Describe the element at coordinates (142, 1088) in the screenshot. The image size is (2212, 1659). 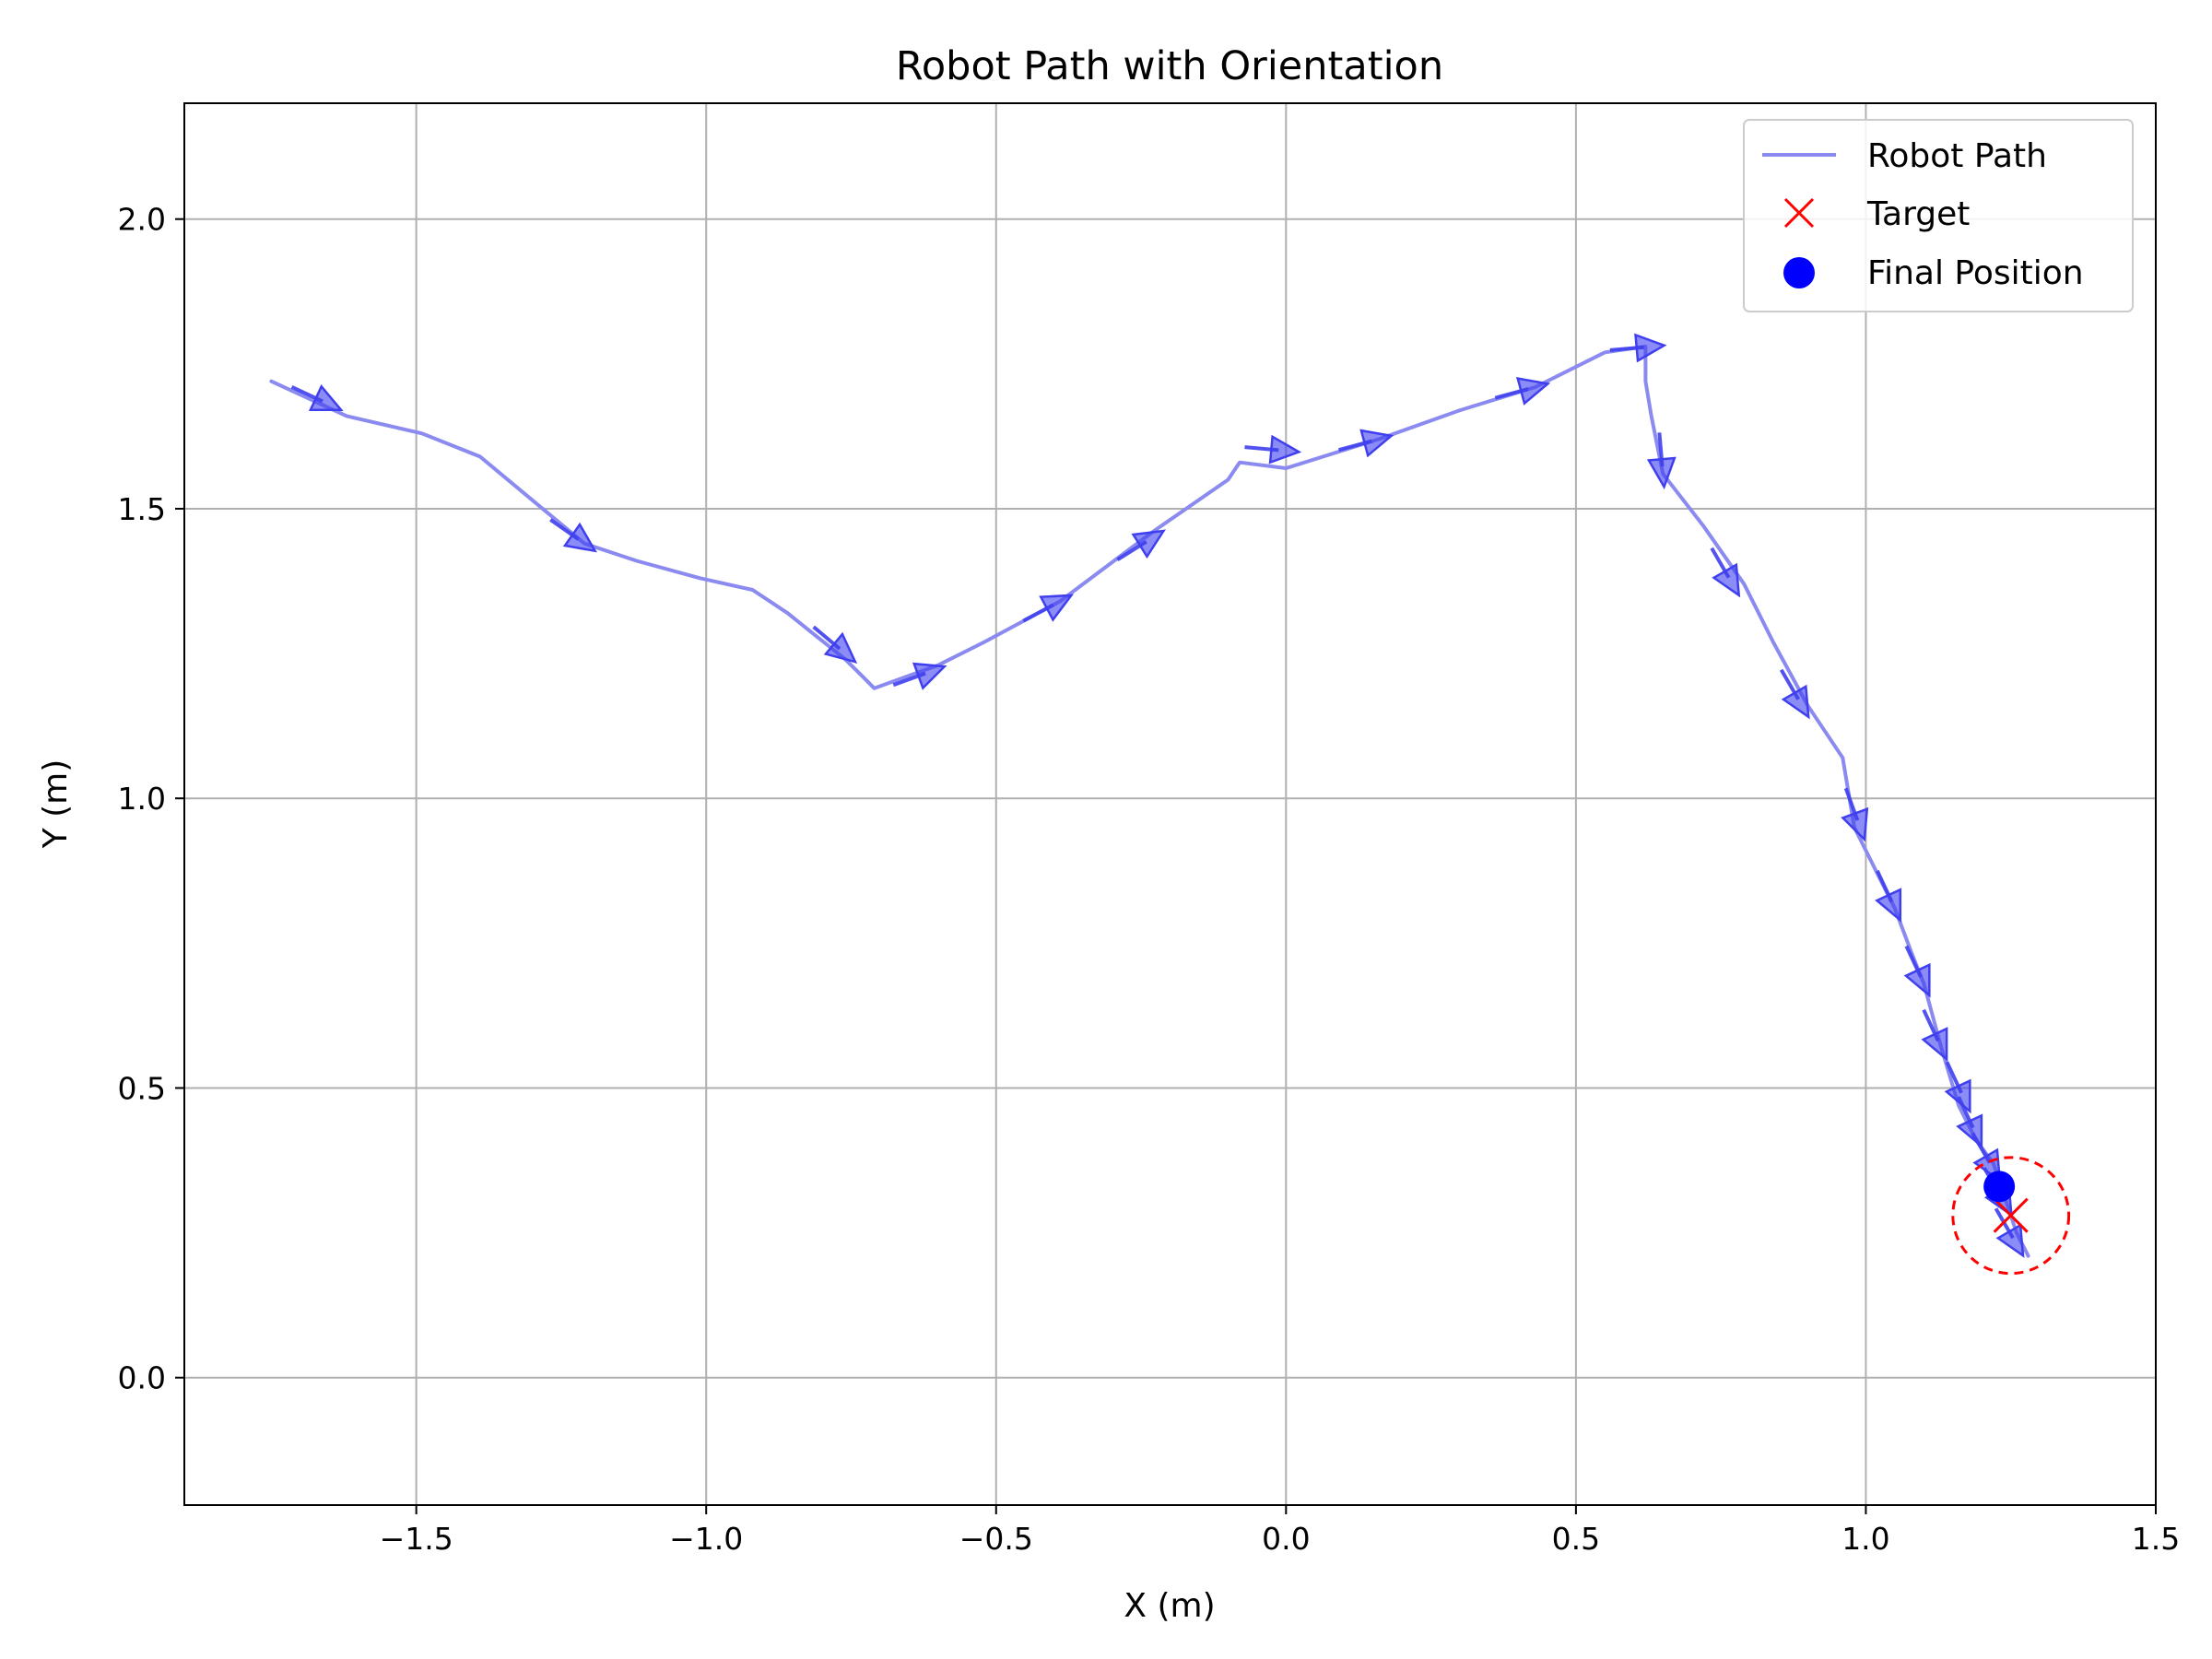
I see `y-tick-label: 0.5` at that location.